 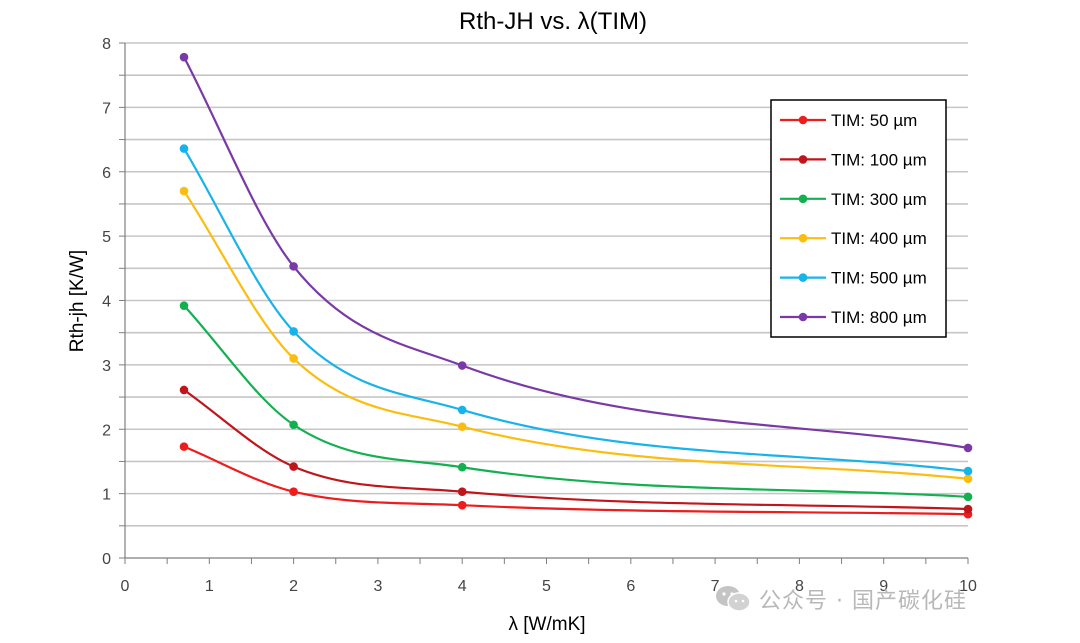 What do you see at coordinates (462, 586) in the screenshot?
I see `x-tick-label: 4` at bounding box center [462, 586].